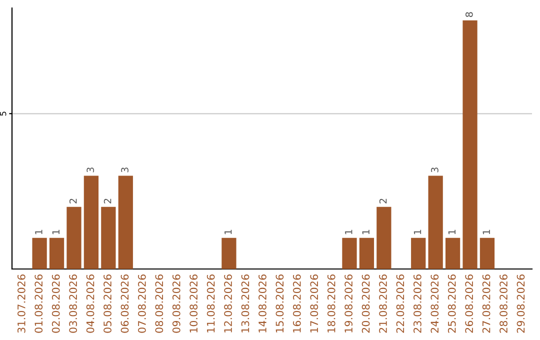 This screenshot has width=540, height=340. What do you see at coordinates (400, 303) in the screenshot?
I see `x-tick-label: 22.08.2026` at bounding box center [400, 303].